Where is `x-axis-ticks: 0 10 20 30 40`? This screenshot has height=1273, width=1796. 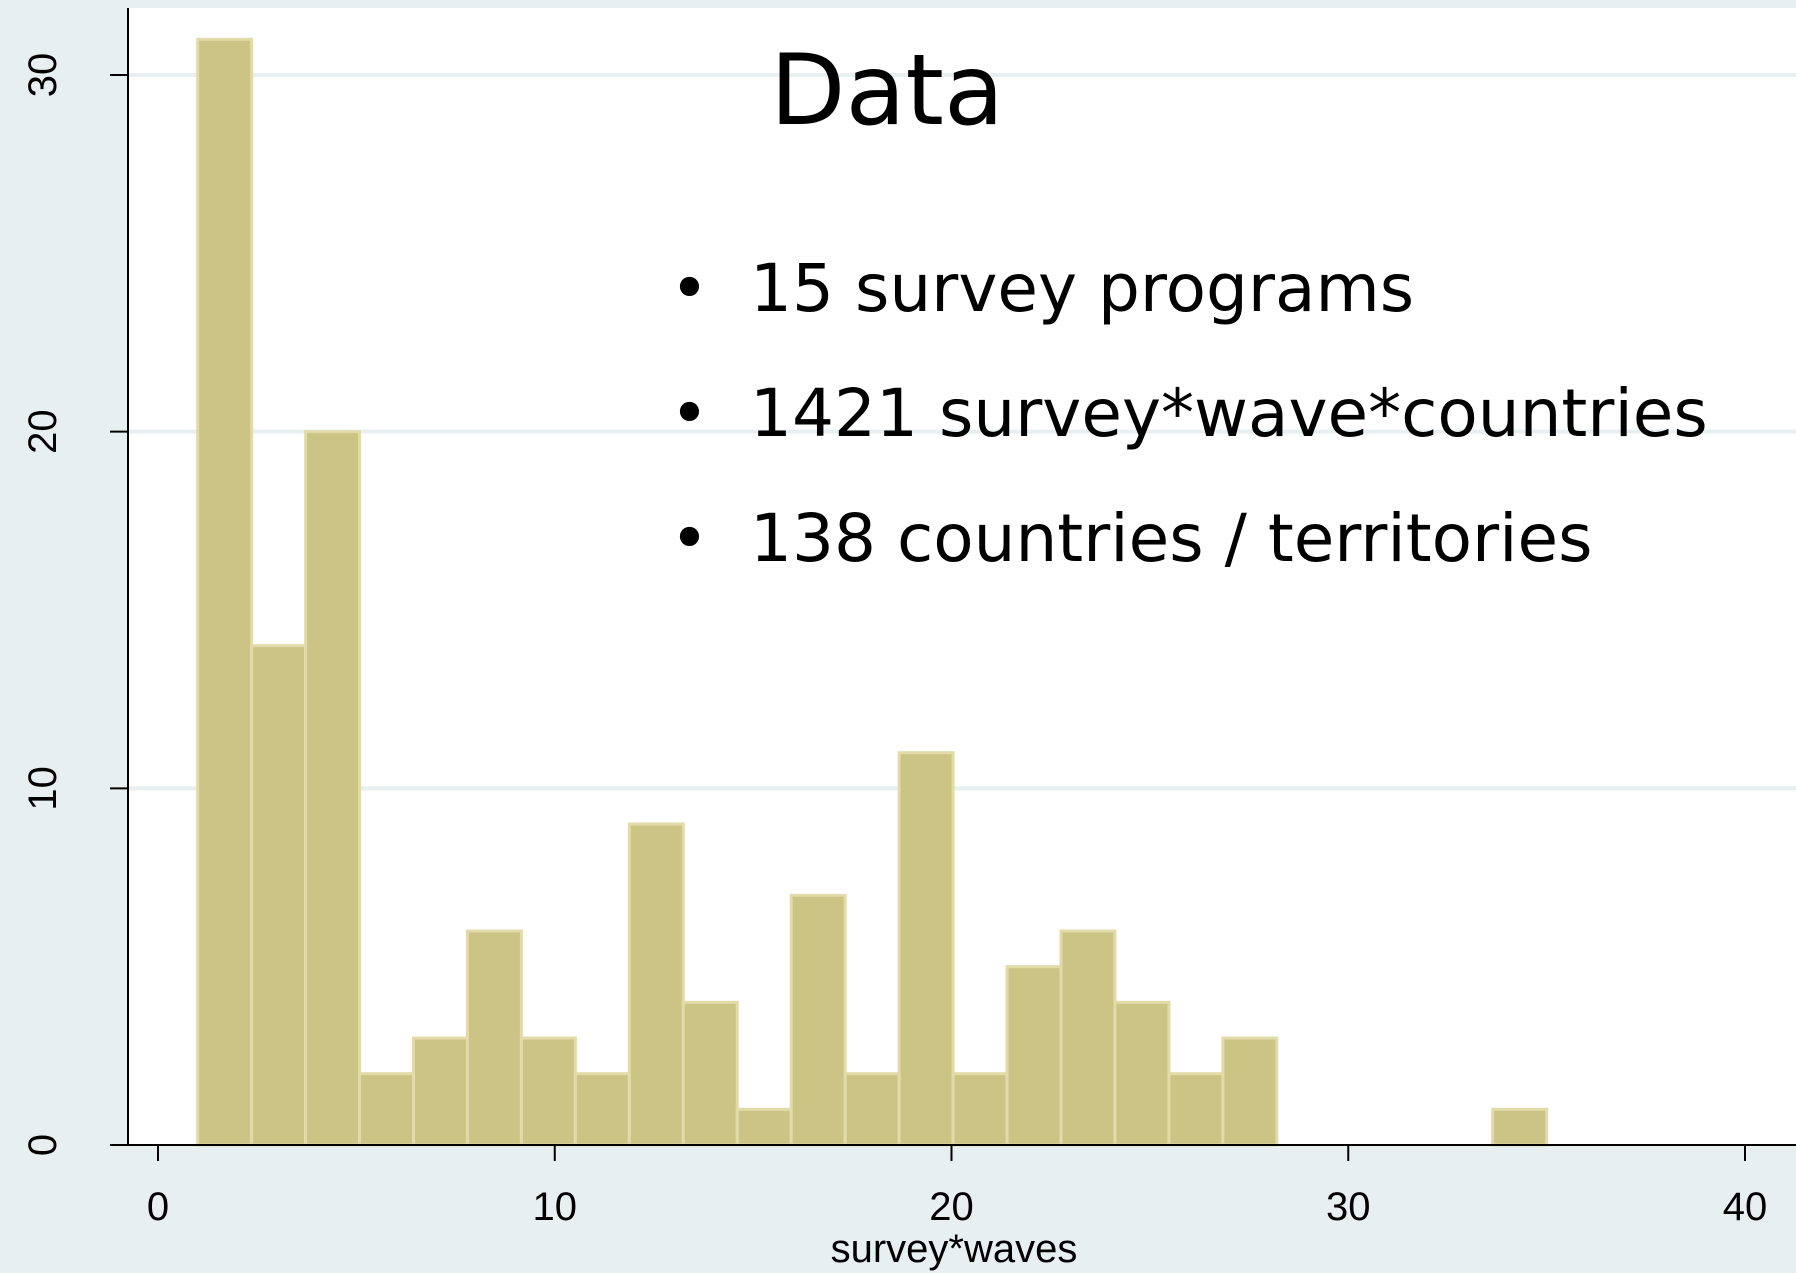 x-axis-ticks: 0 10 20 30 40 is located at coordinates (957, 1187).